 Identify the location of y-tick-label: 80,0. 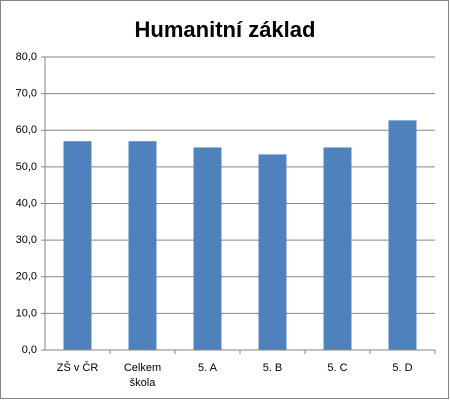
(26, 57).